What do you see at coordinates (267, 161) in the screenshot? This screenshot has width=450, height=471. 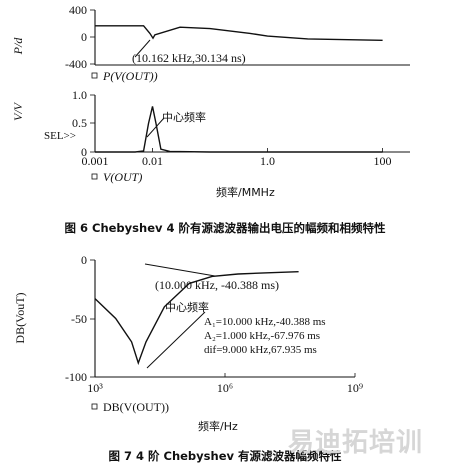 I see `mag-xtick-label-2: 1.0` at bounding box center [267, 161].